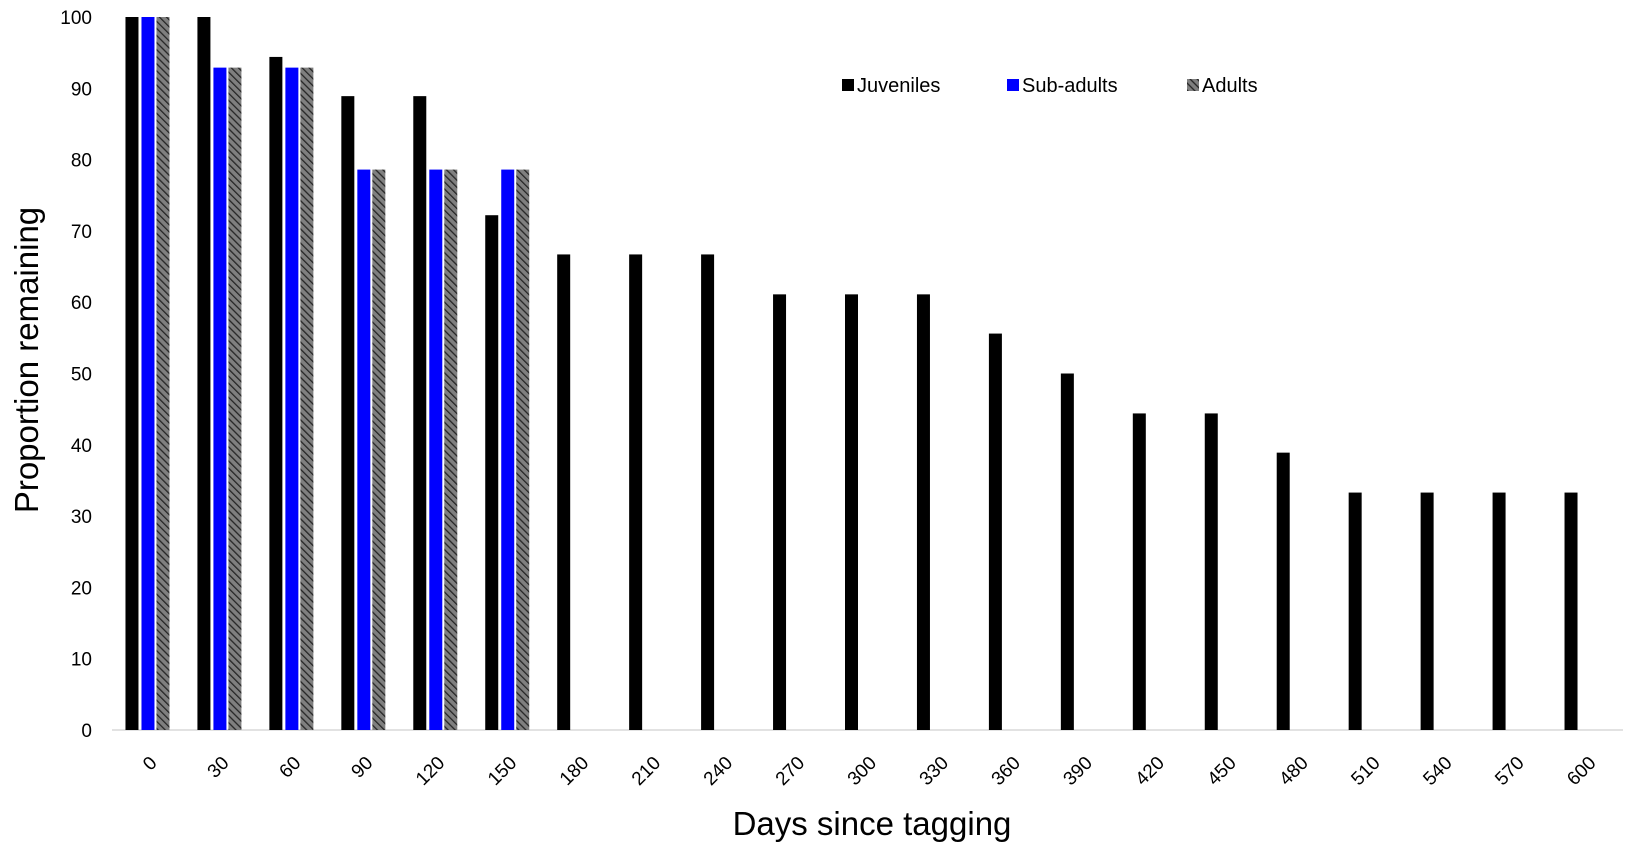 This screenshot has width=1627, height=844. Describe the element at coordinates (1150, 771) in the screenshot. I see `x-tick-label: 420` at that location.